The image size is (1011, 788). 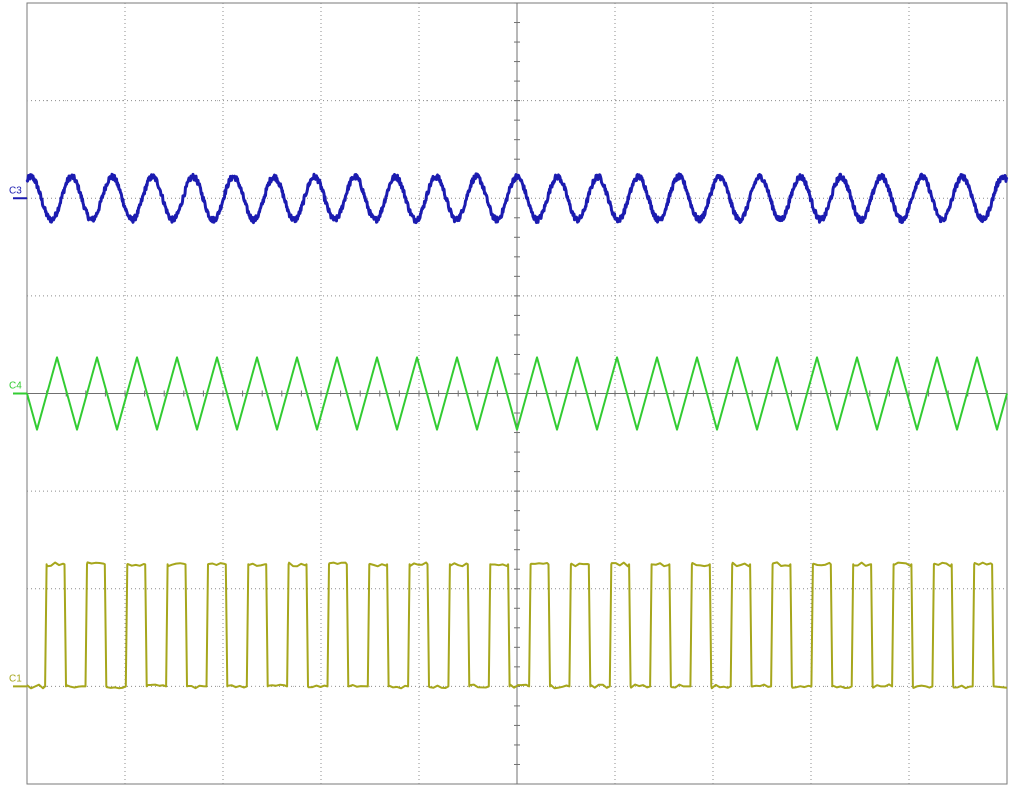 I want to click on trace-c4, so click(x=517, y=393).